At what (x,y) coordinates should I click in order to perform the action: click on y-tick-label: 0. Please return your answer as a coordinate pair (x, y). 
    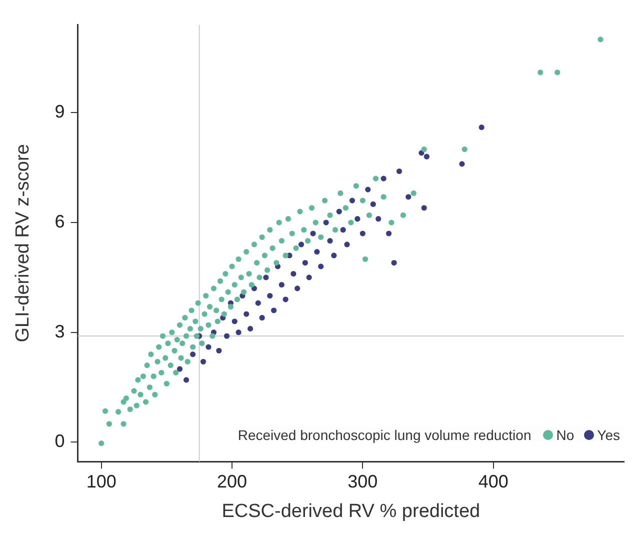
    Looking at the image, I should click on (59, 441).